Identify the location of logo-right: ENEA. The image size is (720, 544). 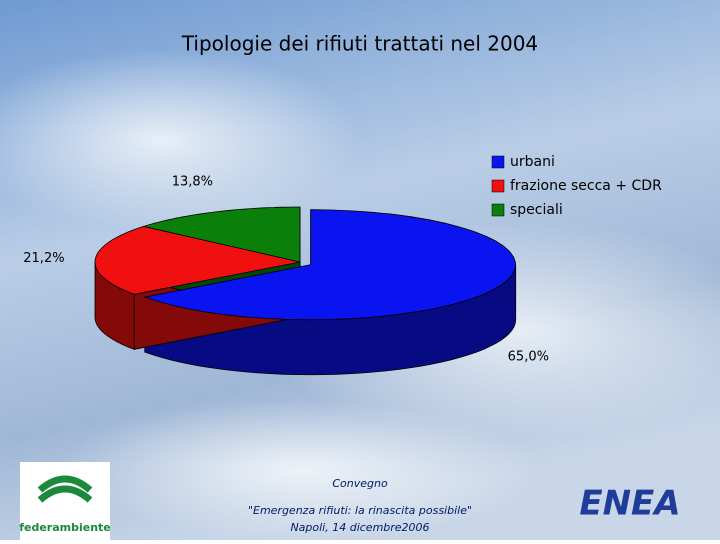
(629, 504).